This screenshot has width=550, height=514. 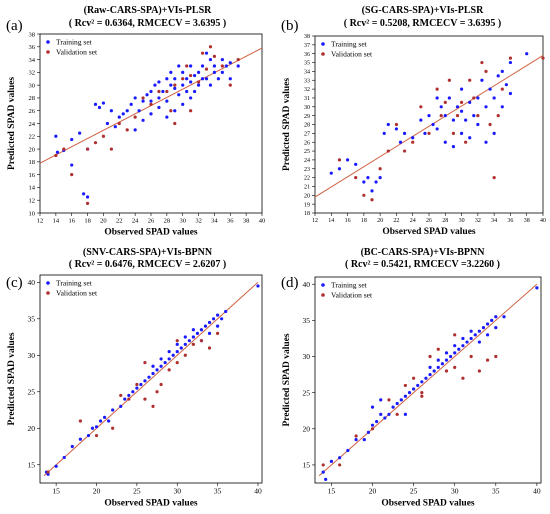 I want to click on y-tick-label: 31, so click(x=307, y=99).